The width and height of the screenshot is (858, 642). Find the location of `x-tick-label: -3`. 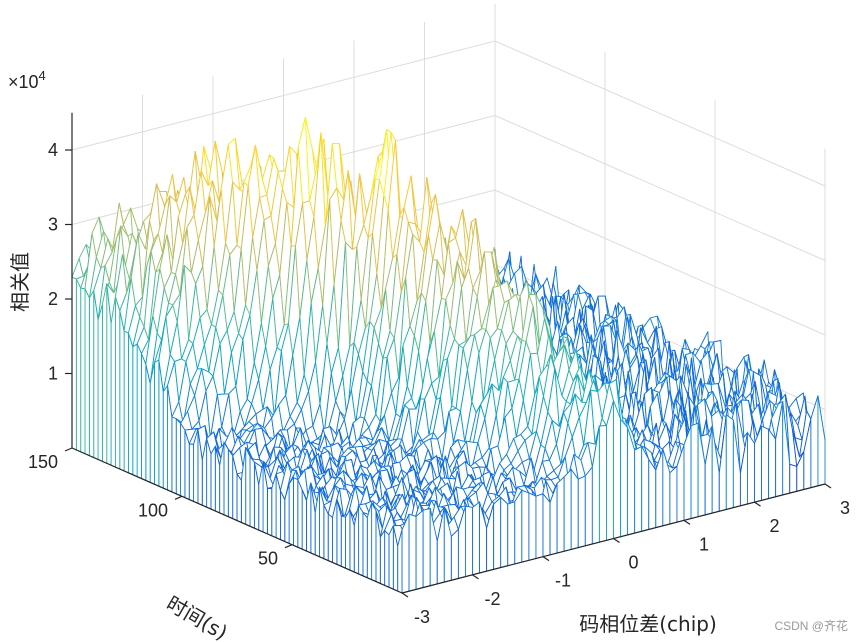

x-tick-label: -3 is located at coordinates (422, 617).